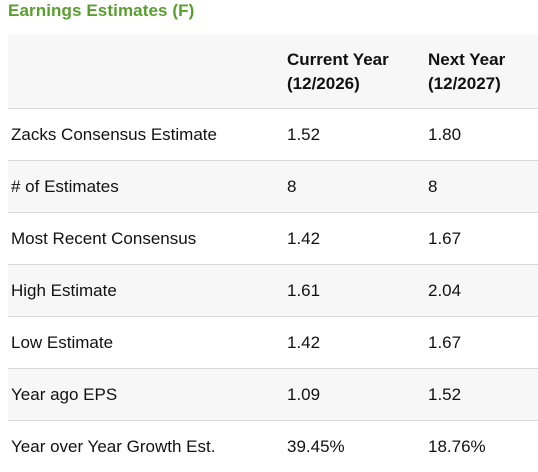 This screenshot has width=538, height=472. I want to click on table-row: Year over Year Growth Est. 39.45% 18.76%, so click(273, 446).